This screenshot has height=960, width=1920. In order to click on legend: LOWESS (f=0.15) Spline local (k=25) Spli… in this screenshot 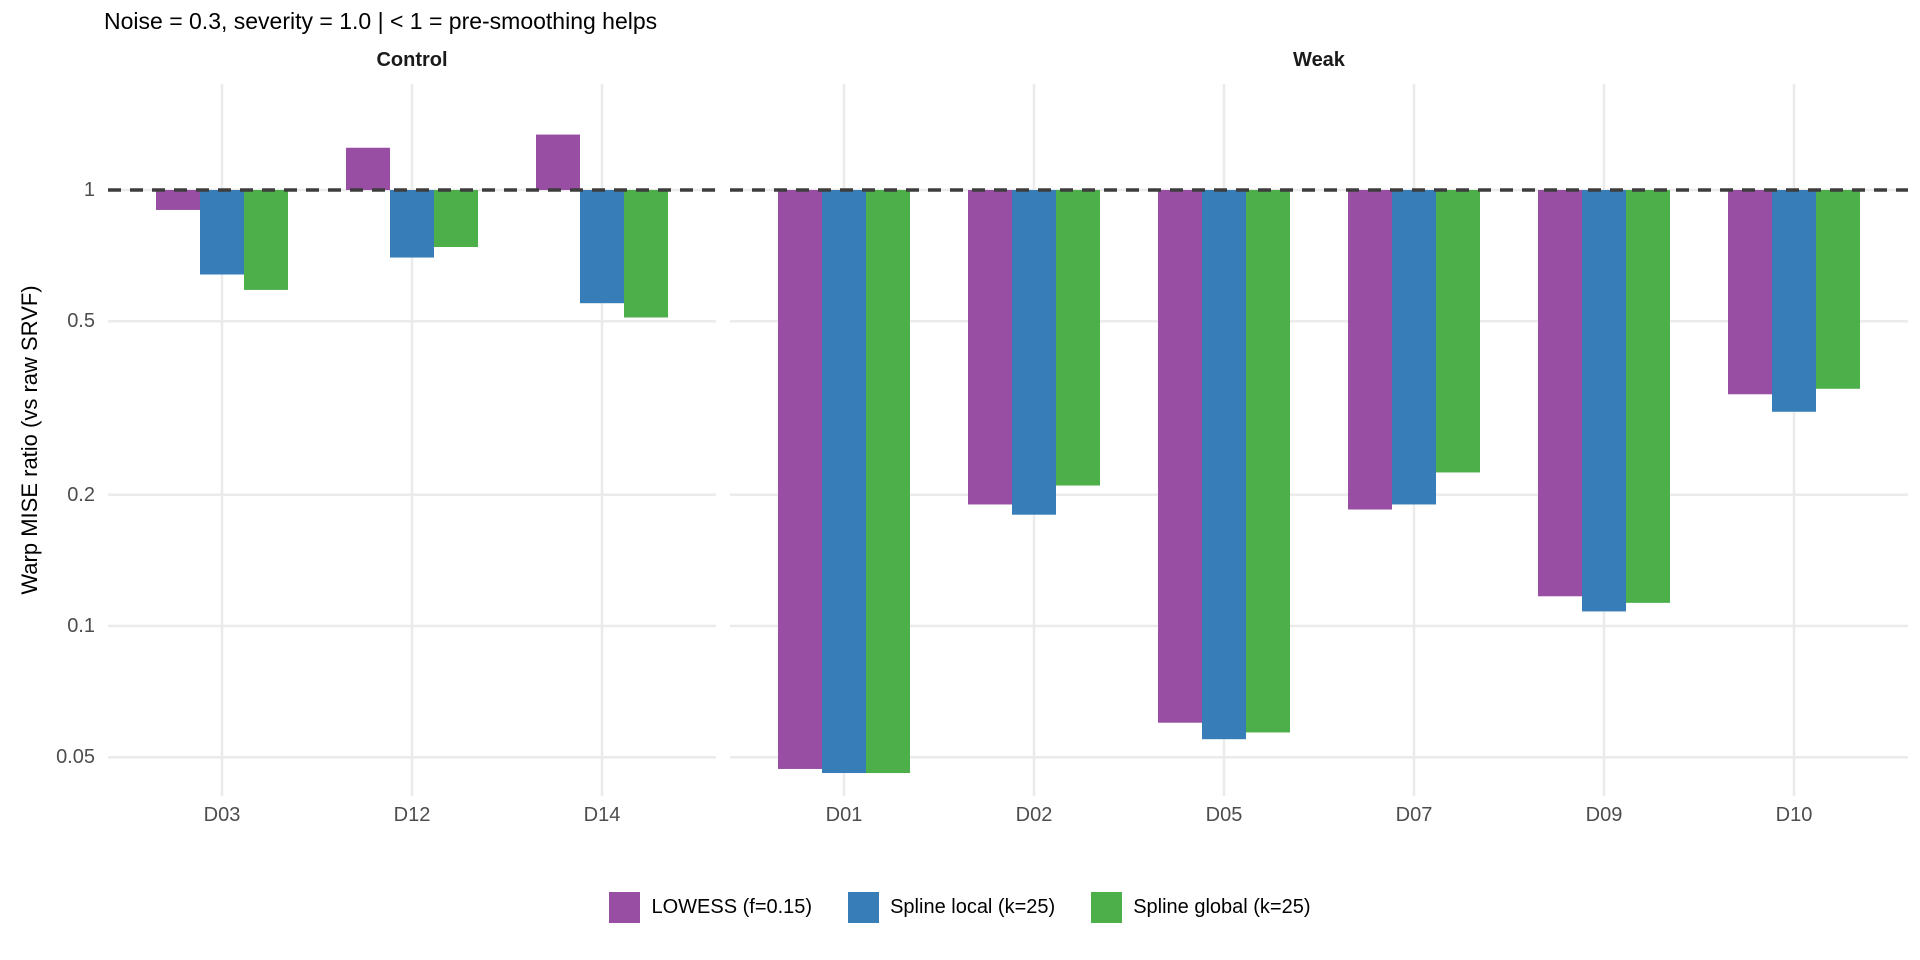, I will do `click(960, 907)`.